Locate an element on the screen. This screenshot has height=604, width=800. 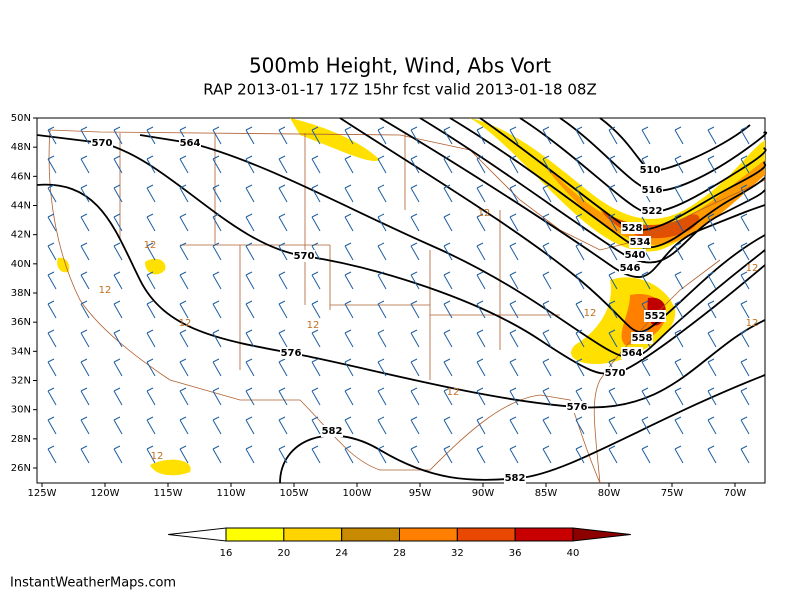
height-contour-label: 522 is located at coordinates (652, 211).